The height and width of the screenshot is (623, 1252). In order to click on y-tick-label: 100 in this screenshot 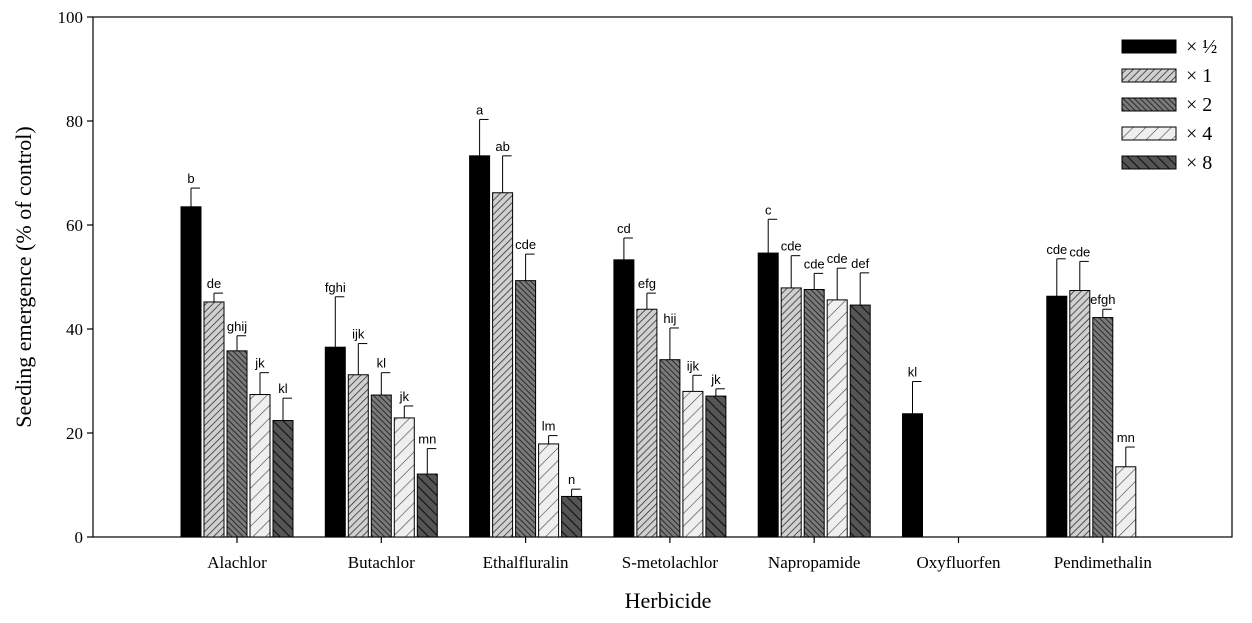, I will do `click(71, 17)`.